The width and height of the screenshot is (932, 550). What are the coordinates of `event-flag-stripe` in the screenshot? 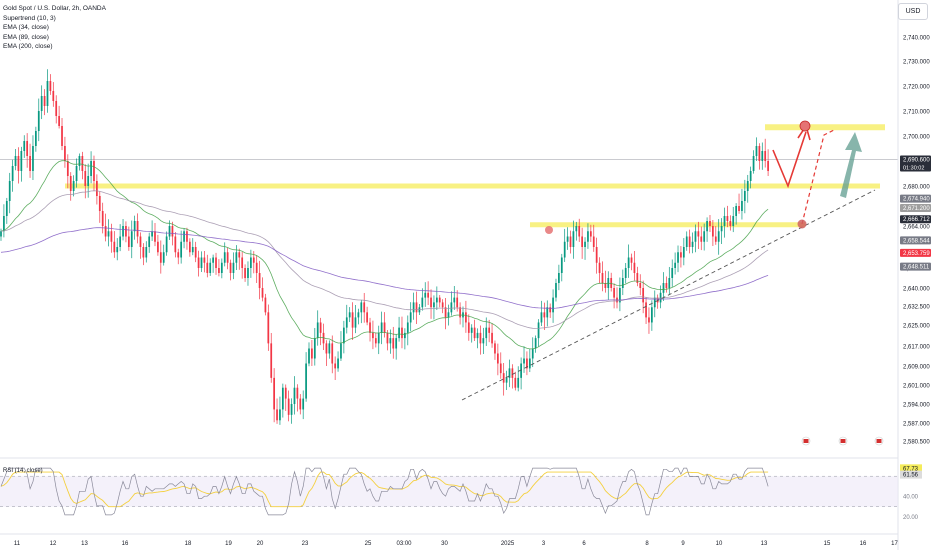 It's located at (879, 441).